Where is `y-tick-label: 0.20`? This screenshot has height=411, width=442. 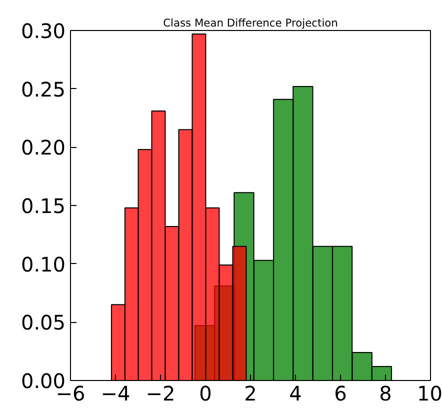
y-tick-label: 0.20 is located at coordinates (43, 148).